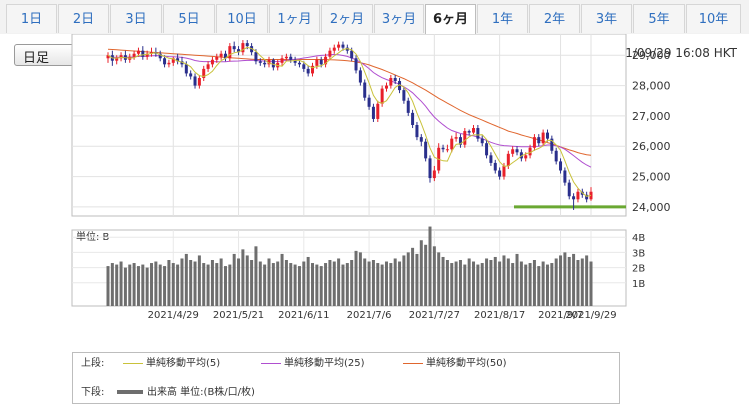 The height and width of the screenshot is (406, 749). I want to click on period-tabs: 1日 2日 3日 5日 10日 1ヶ月 2ヶ月 3ヶ月 6ヶ月 1年 2年 3年 5年 10年, so click(374, 17).